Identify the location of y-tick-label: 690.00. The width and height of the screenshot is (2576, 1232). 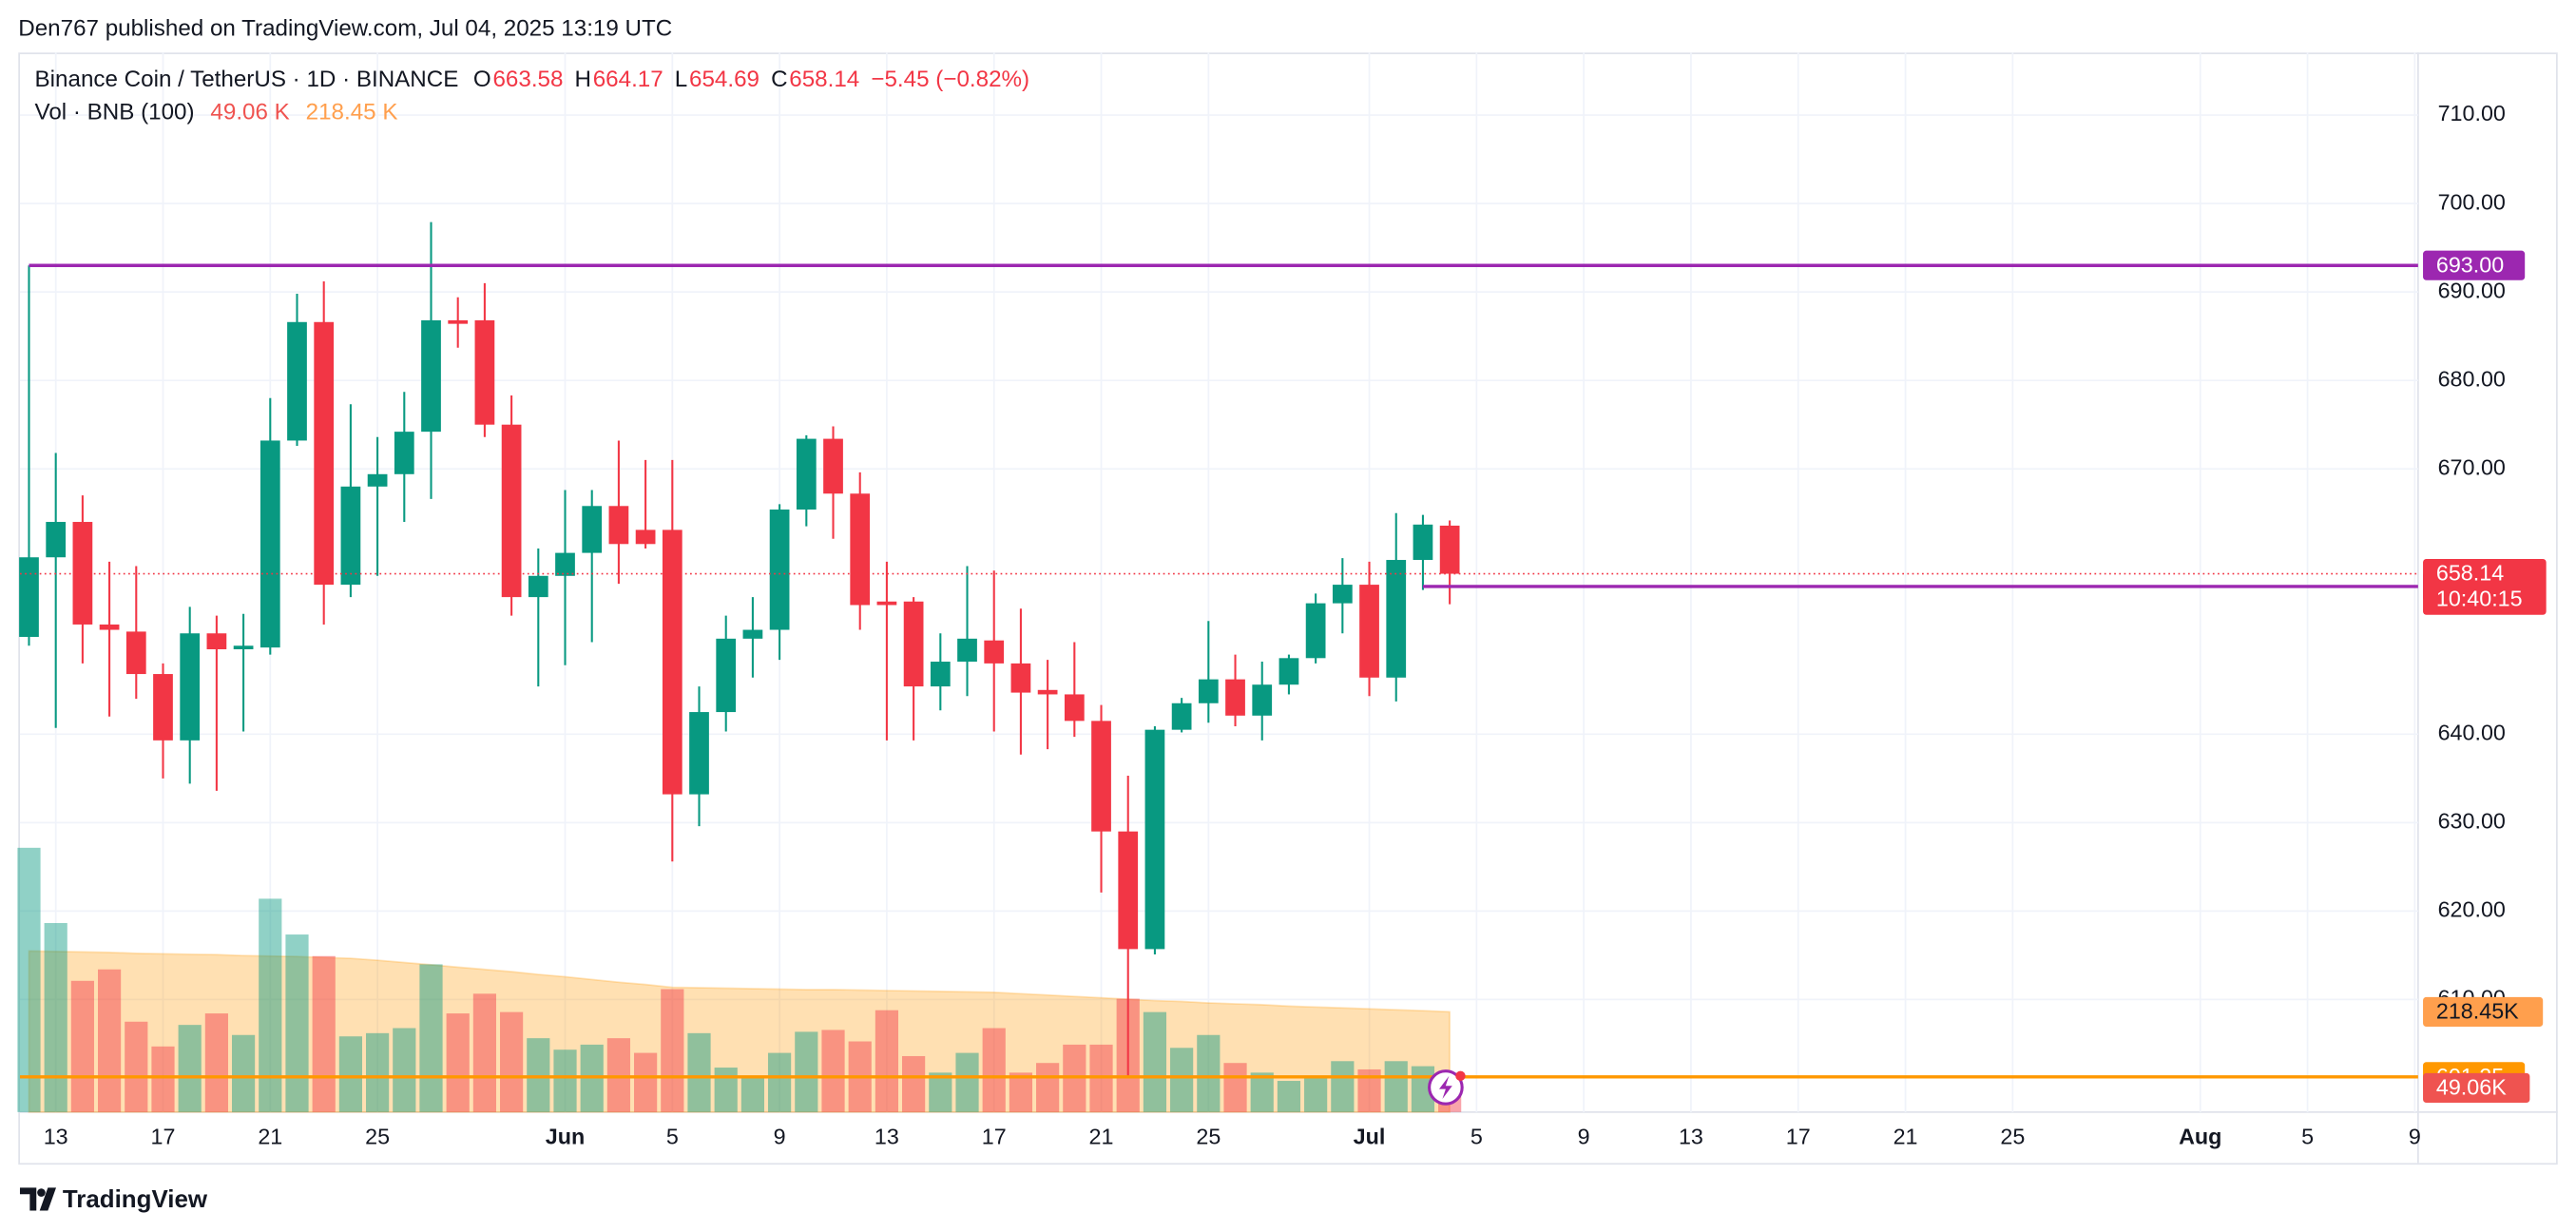
(2472, 290).